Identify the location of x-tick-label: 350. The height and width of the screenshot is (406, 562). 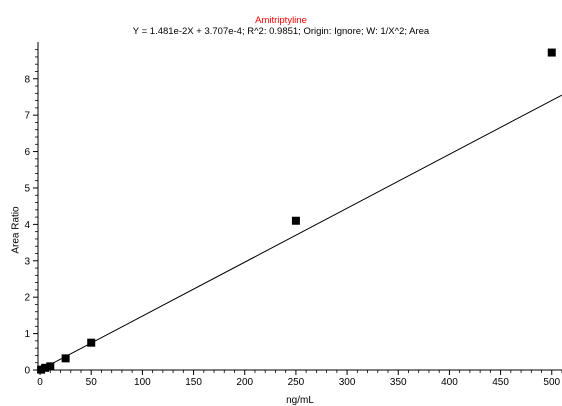
(398, 382).